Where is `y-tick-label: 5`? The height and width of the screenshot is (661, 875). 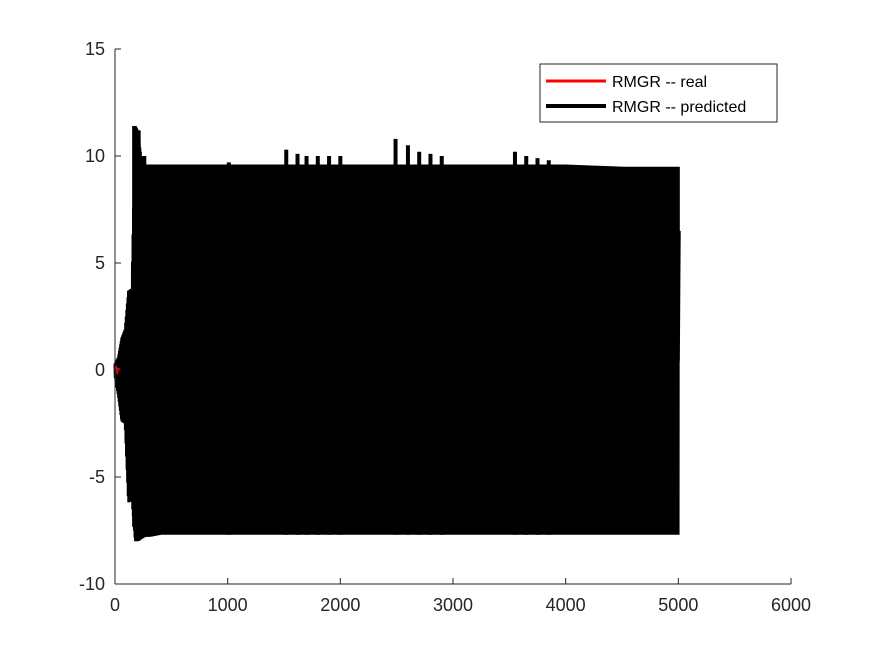
y-tick-label: 5 is located at coordinates (100, 263).